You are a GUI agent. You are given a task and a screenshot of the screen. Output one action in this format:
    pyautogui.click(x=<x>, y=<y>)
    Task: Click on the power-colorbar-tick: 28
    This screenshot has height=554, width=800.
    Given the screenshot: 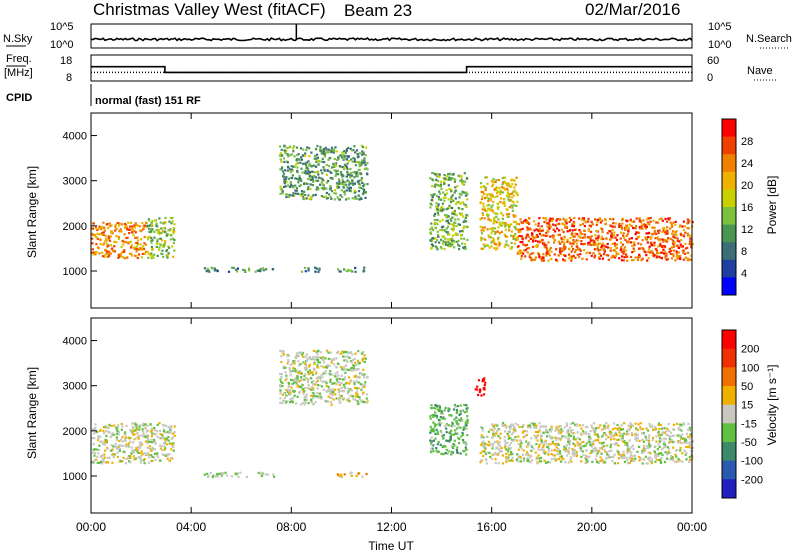 What is the action you would take?
    pyautogui.click(x=747, y=142)
    